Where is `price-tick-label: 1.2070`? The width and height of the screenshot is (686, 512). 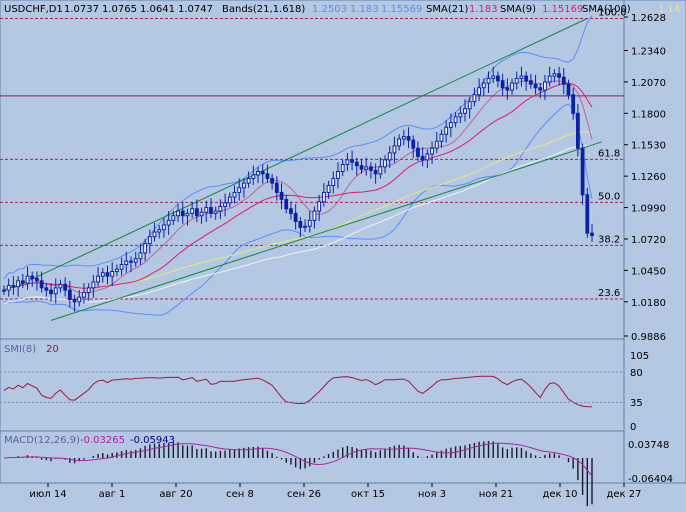 price-tick-label: 1.2070 is located at coordinates (648, 83).